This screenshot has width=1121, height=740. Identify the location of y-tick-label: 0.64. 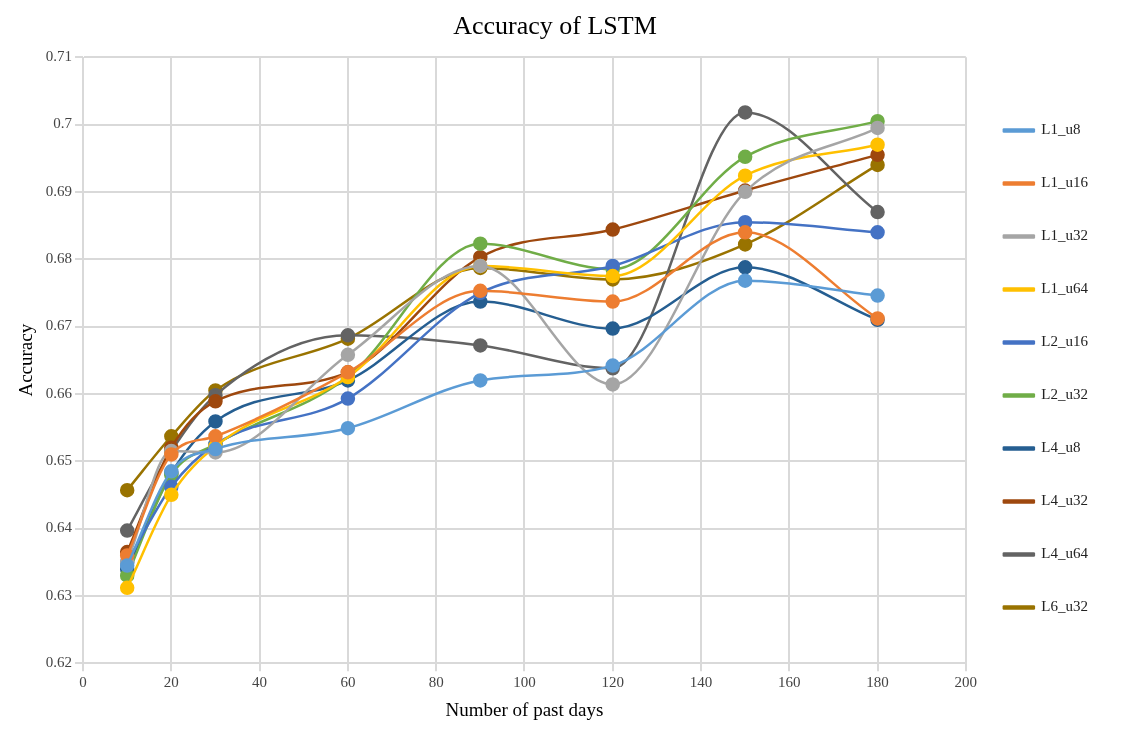
(59, 527).